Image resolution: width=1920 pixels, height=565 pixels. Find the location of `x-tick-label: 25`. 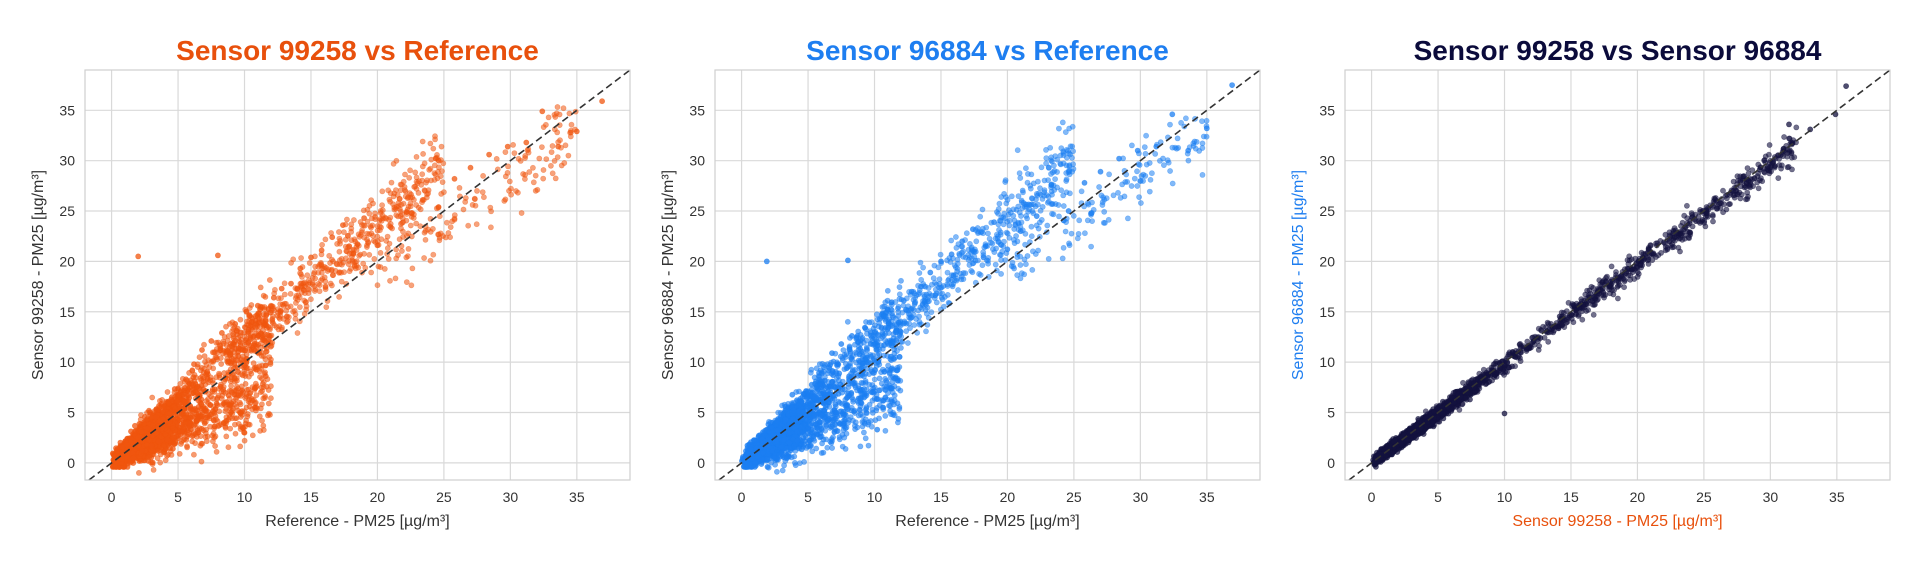

x-tick-label: 25 is located at coordinates (444, 497).